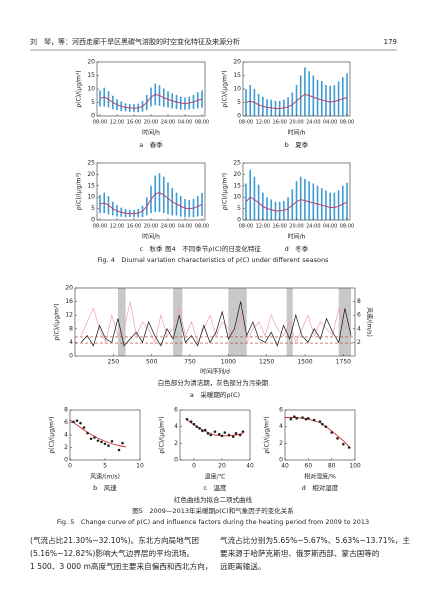 The image size is (427, 603). What do you see at coordinates (320, 477) in the screenshot?
I see `x-axis-label: 相对湿度/%` at bounding box center [320, 477].